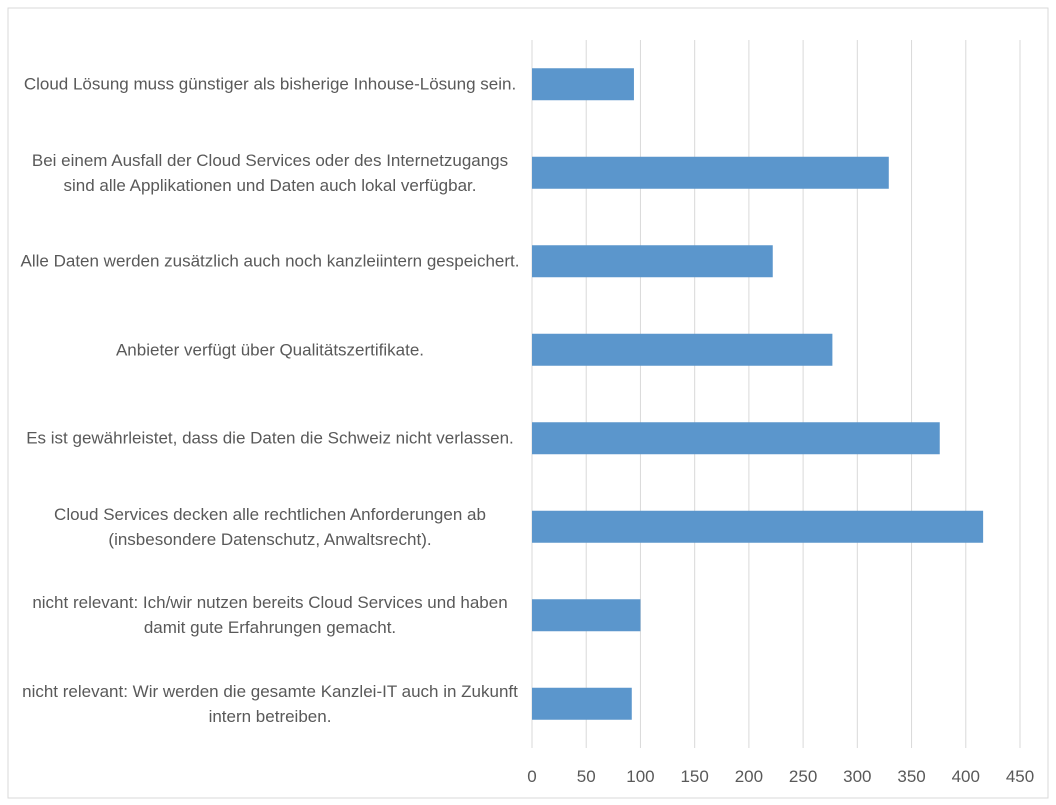  Describe the element at coordinates (966, 776) in the screenshot. I see `x-tick-label: 400` at that location.